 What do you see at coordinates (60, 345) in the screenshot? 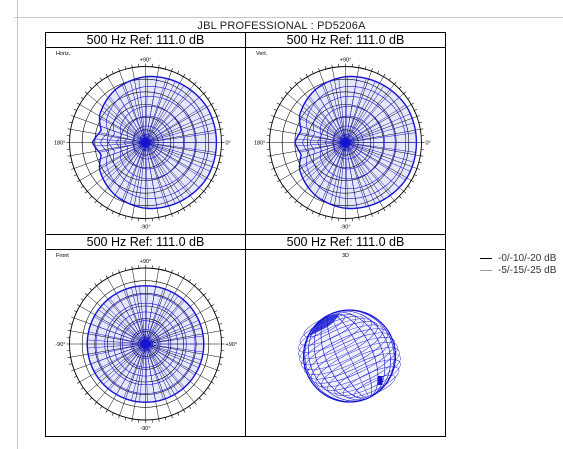
I see `angle-label-left: -90°` at bounding box center [60, 345].